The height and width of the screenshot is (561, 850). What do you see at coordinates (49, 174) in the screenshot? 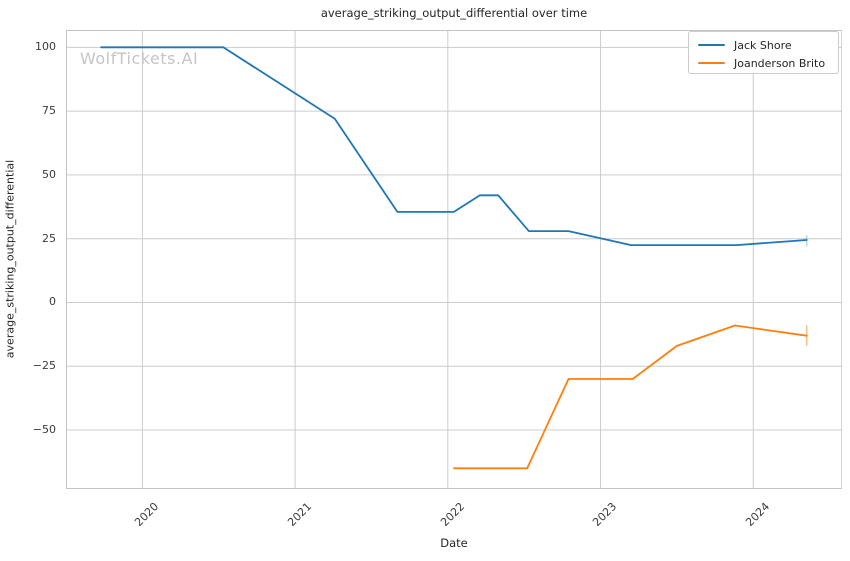
I see `y-tick-label: 50` at bounding box center [49, 174].